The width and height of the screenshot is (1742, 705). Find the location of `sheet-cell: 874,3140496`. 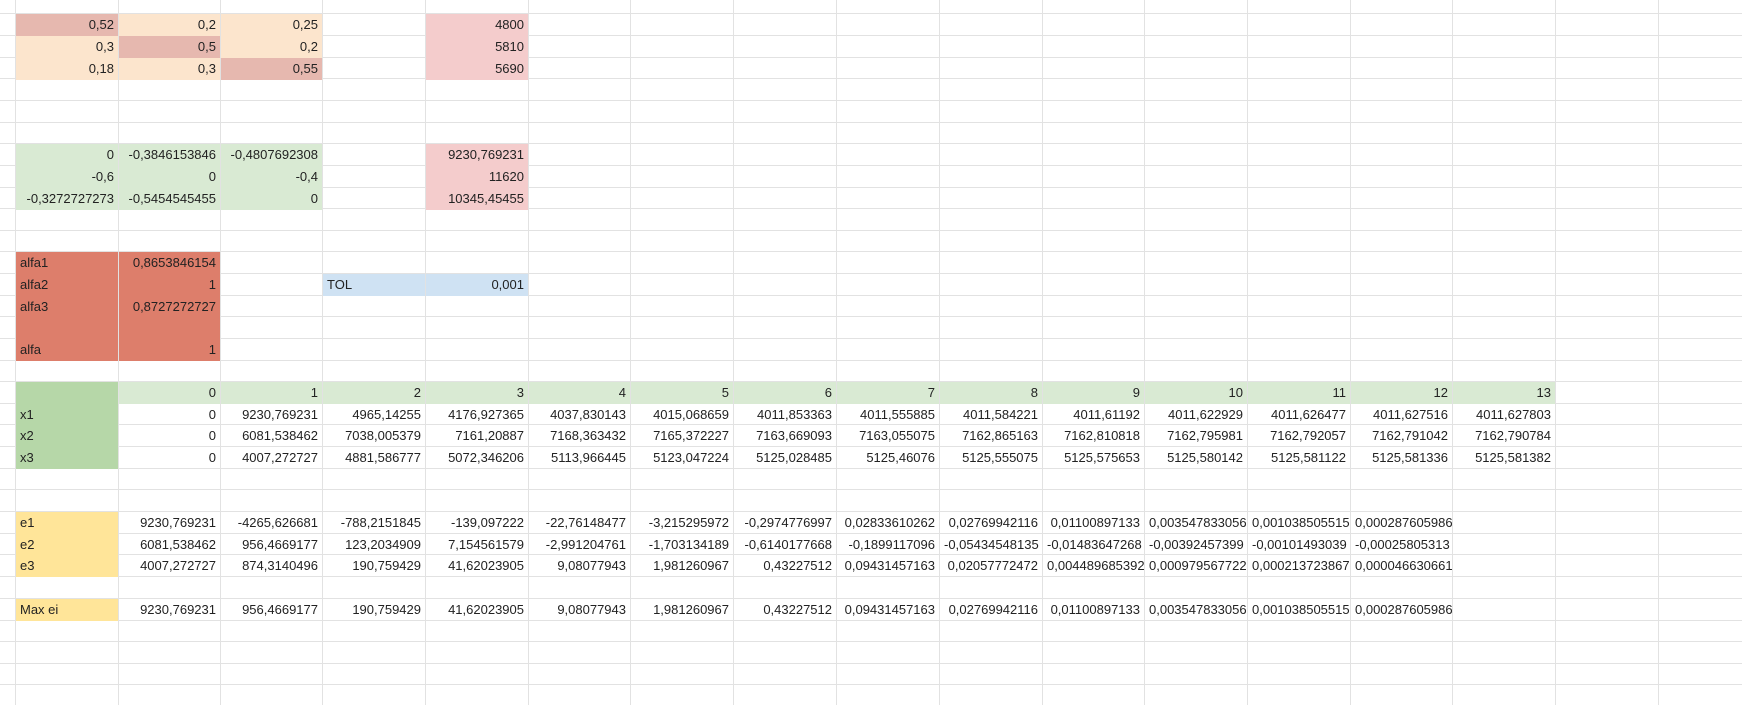

sheet-cell: 874,3140496 is located at coordinates (280, 565).